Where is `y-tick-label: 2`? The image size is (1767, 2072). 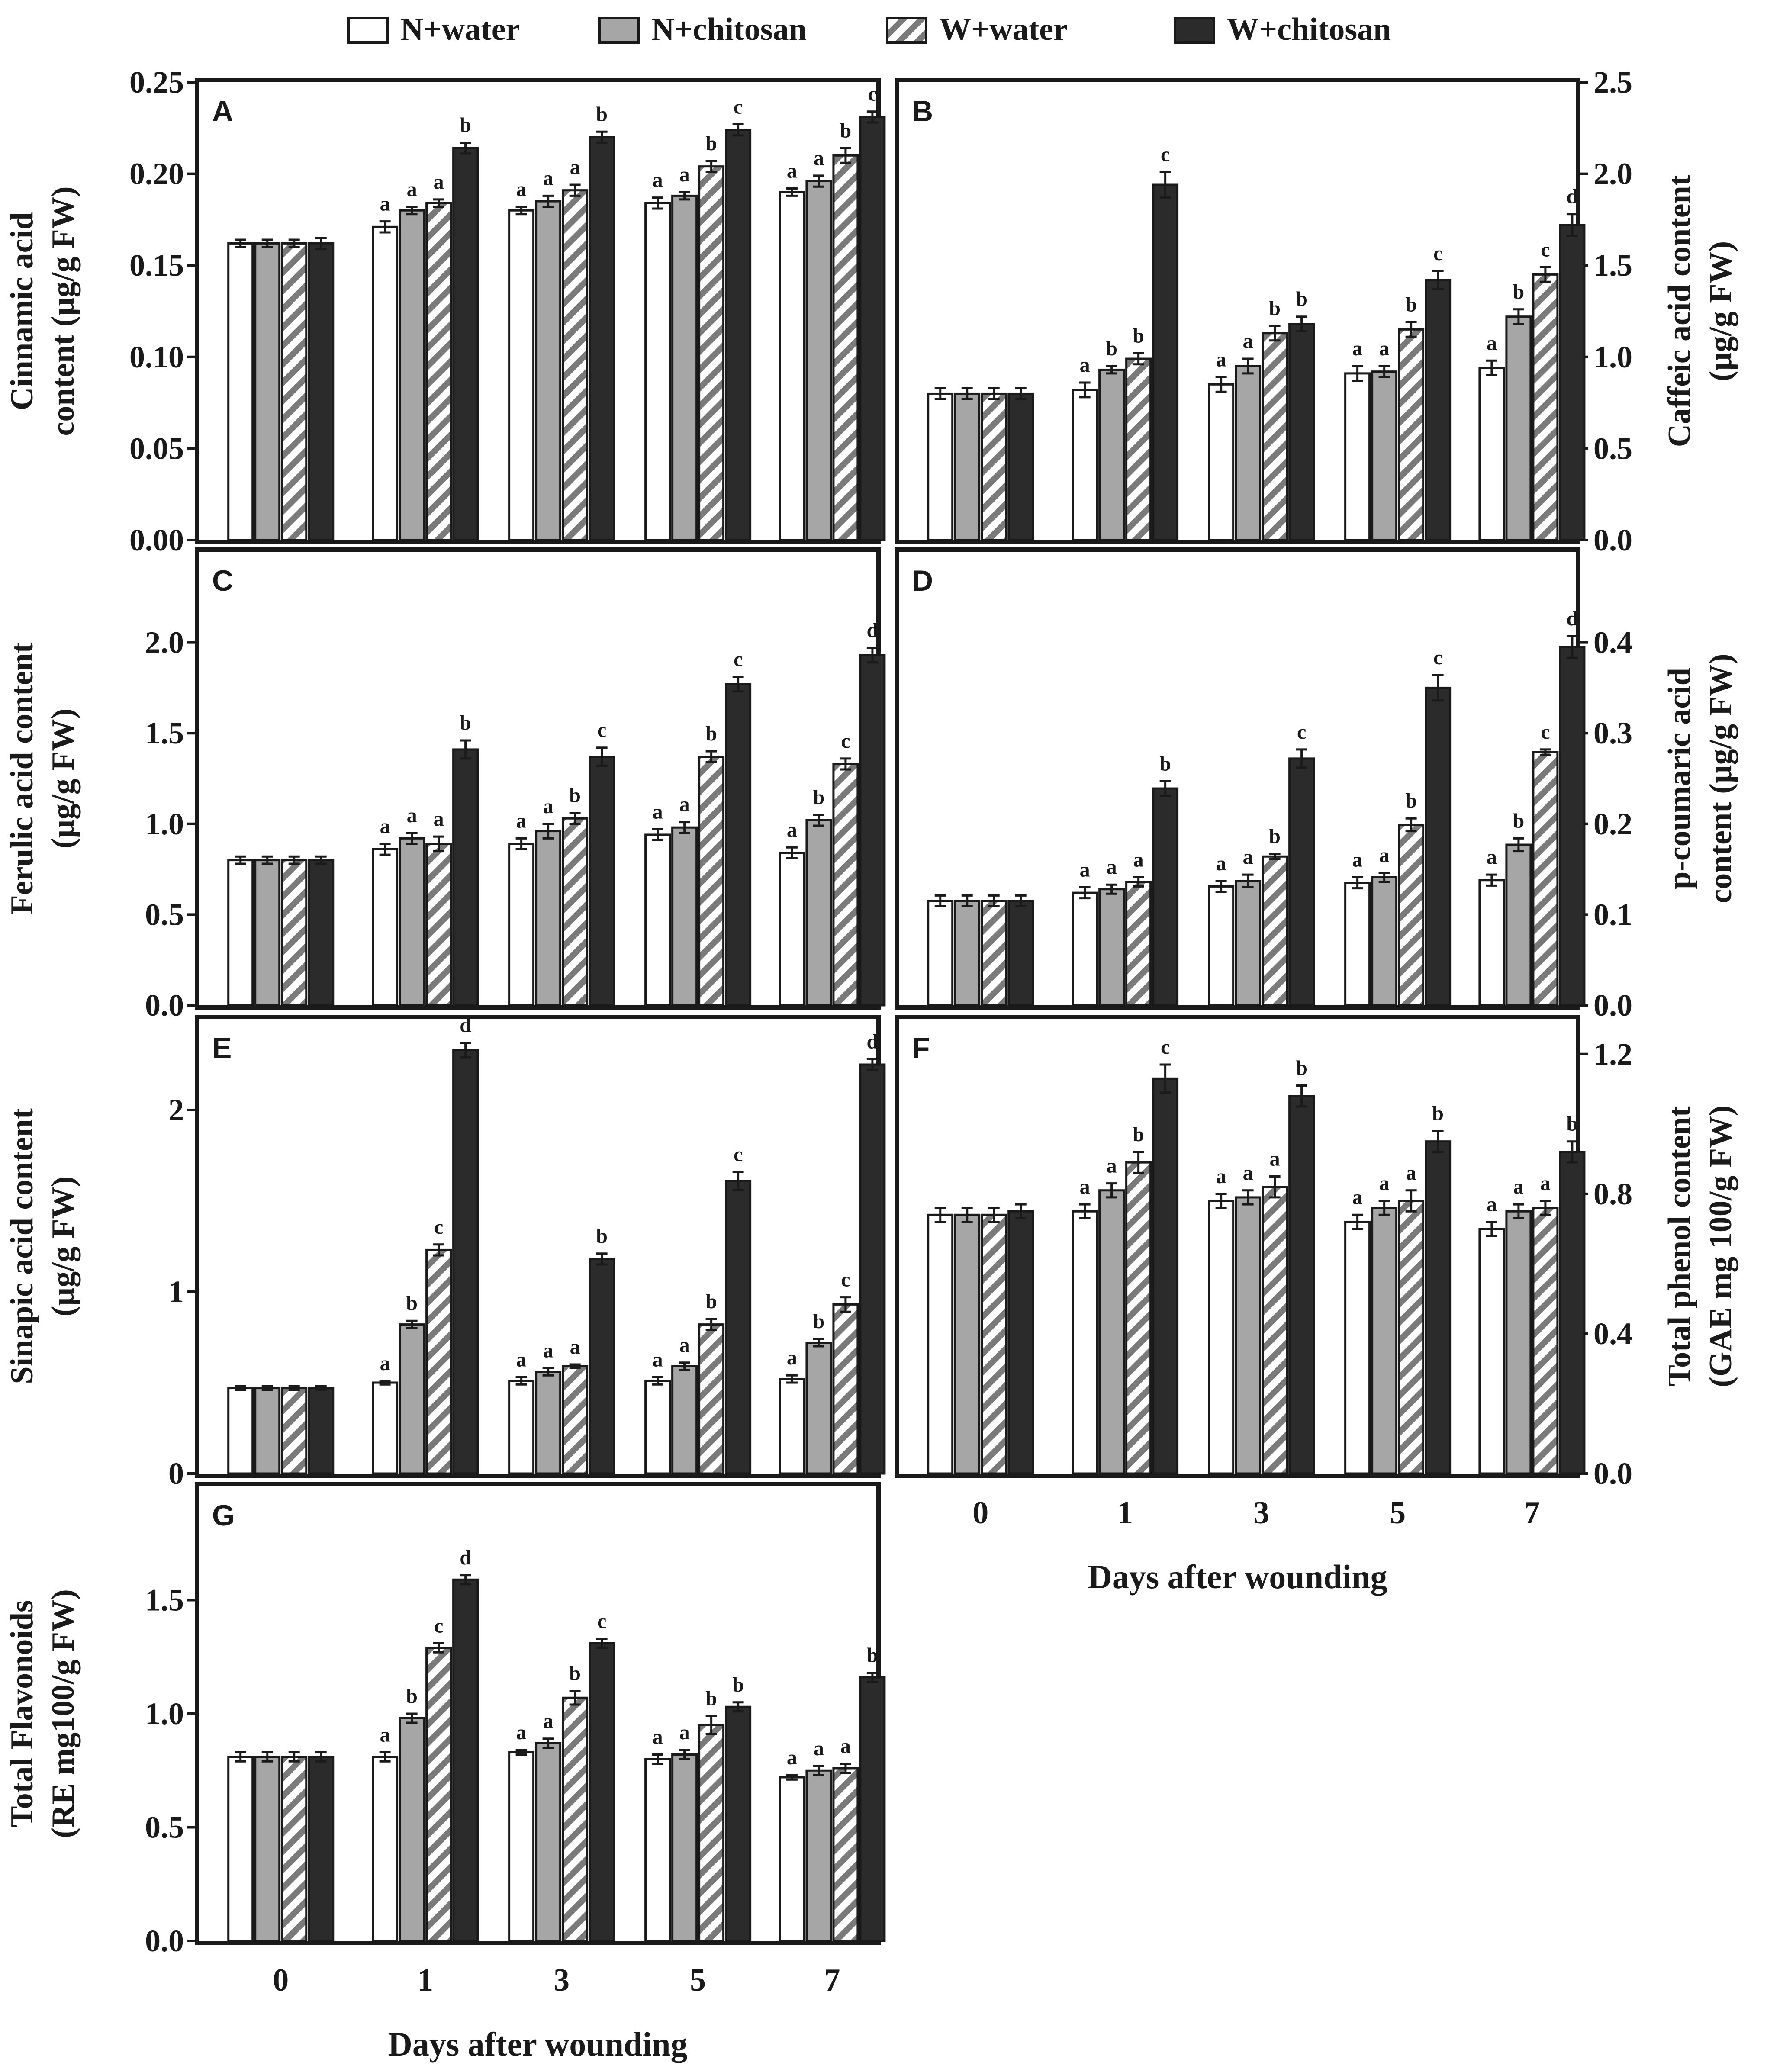 y-tick-label: 2 is located at coordinates (176, 1110).